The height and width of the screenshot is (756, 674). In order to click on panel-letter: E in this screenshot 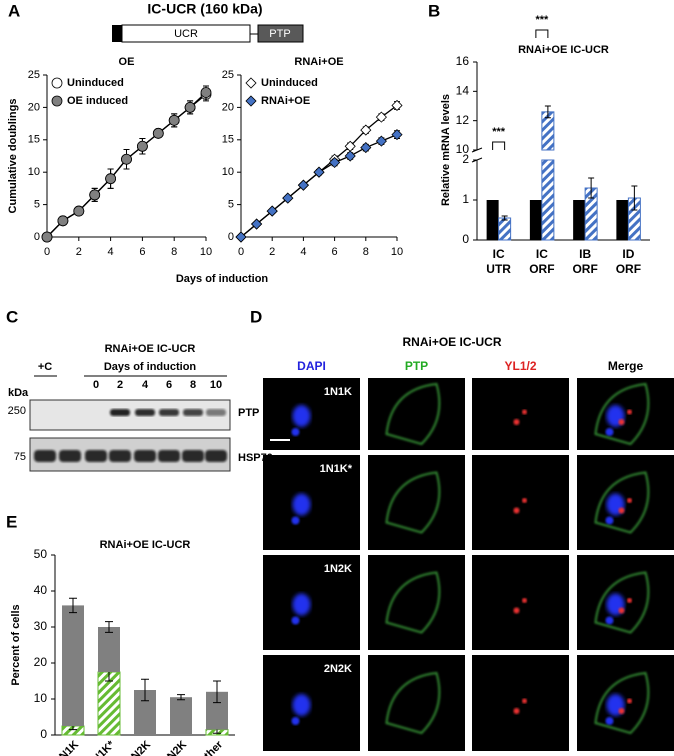, I will do `click(11, 521)`.